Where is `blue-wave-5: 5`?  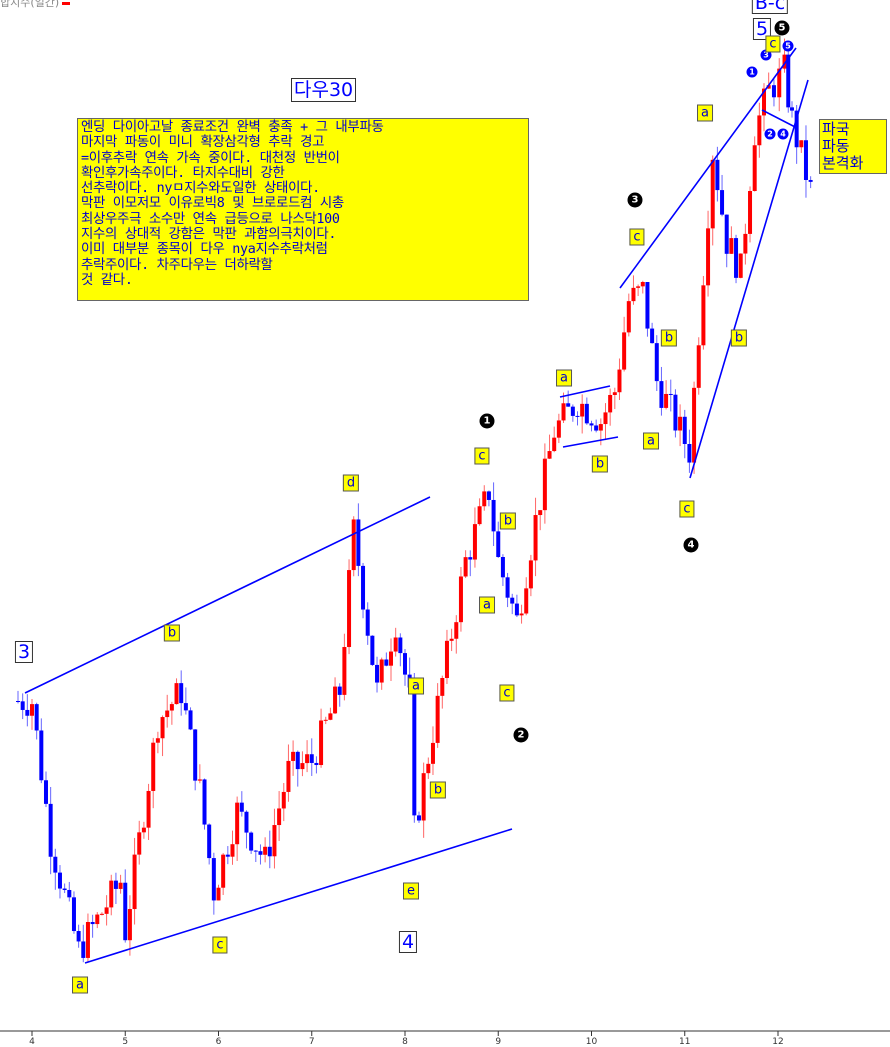
blue-wave-5: 5 is located at coordinates (788, 46).